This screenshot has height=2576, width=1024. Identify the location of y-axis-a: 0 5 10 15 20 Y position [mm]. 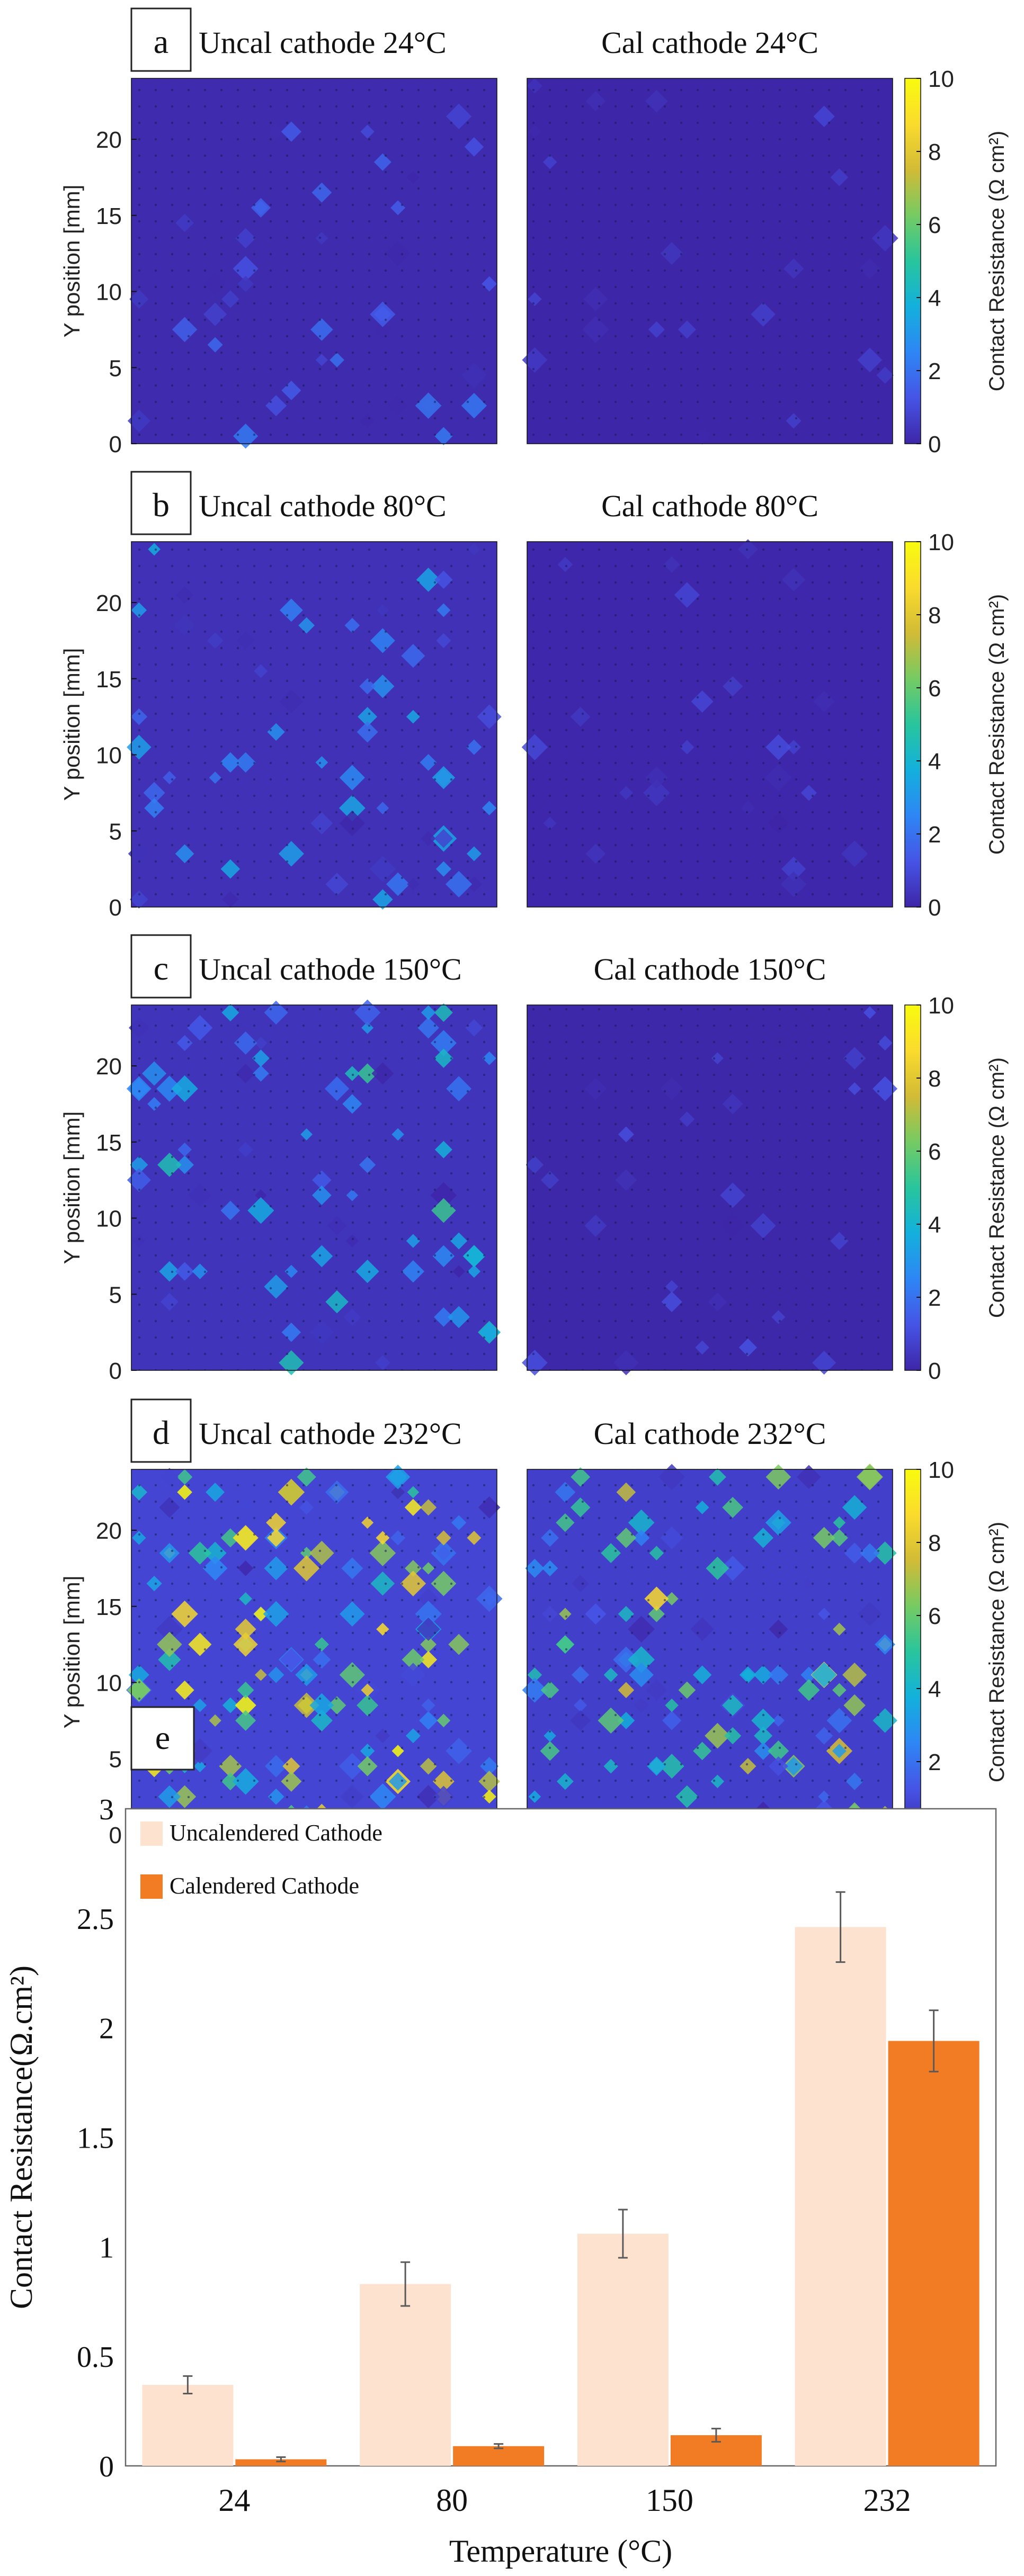
(98, 292).